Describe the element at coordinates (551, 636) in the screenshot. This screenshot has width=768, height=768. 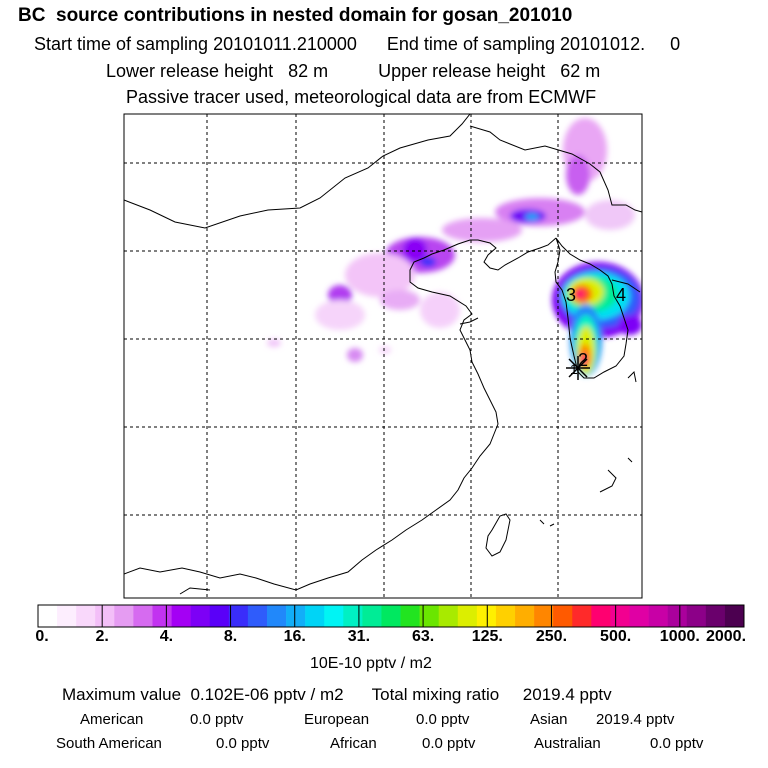
I see `colorbar-tick-label: 250.` at that location.